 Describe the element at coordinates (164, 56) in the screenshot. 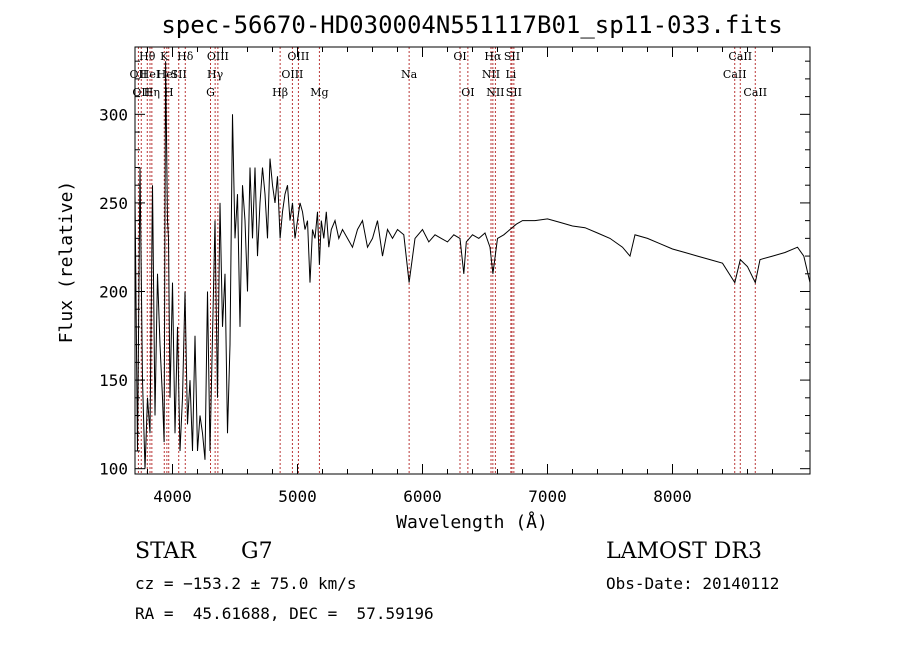

I see `emission-line-label: K` at that location.